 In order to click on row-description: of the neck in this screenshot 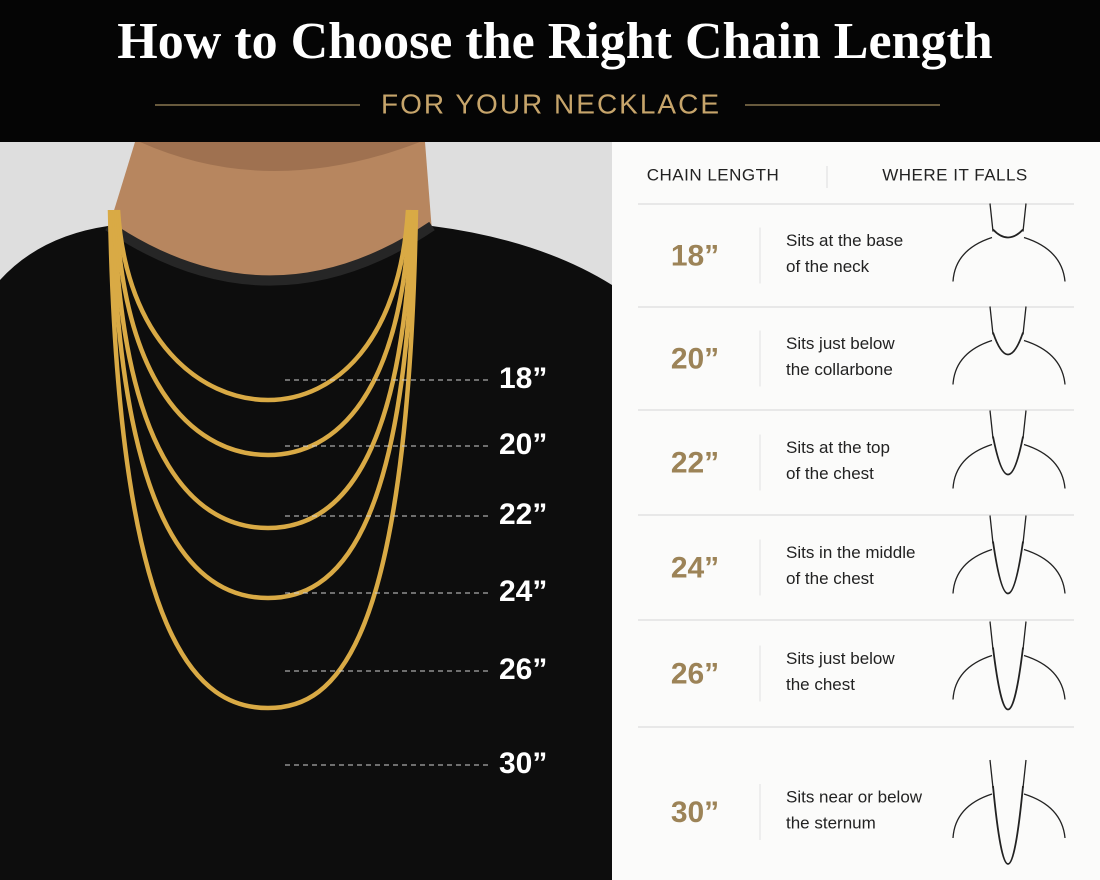, I will do `click(828, 266)`.